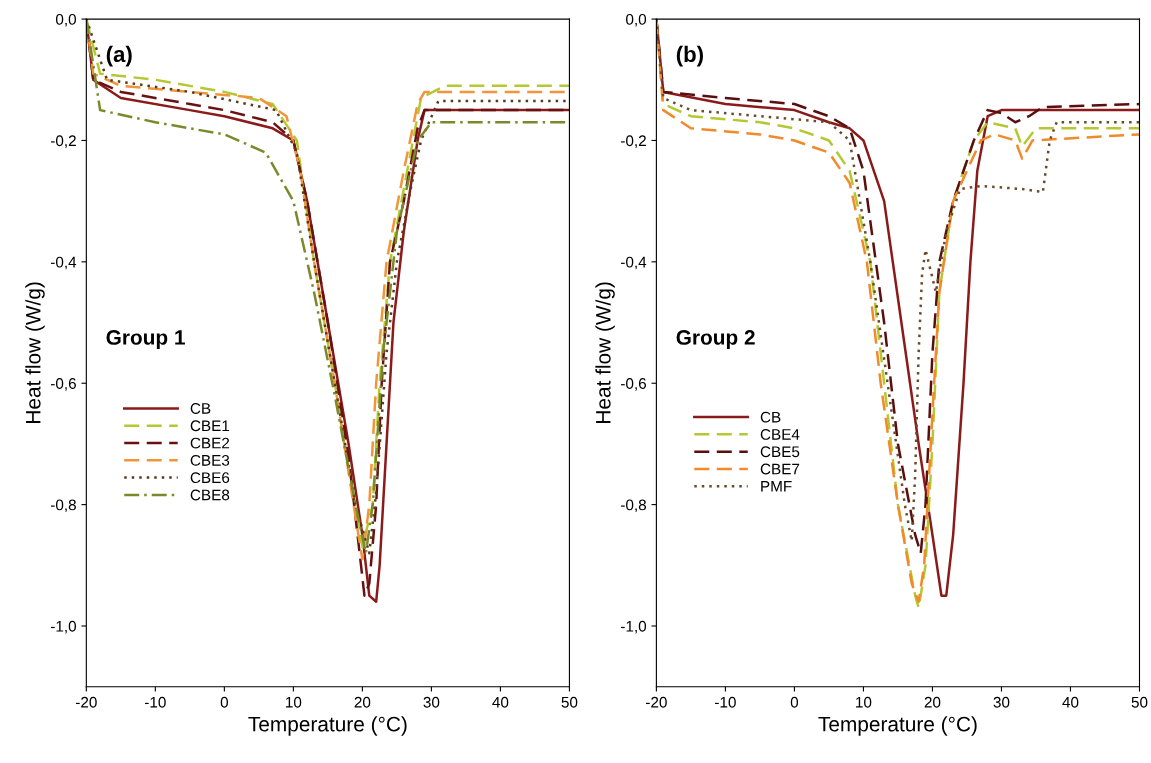 This screenshot has height=763, width=1151. Describe the element at coordinates (780, 452) in the screenshot. I see `legend-label: CBE5` at that location.